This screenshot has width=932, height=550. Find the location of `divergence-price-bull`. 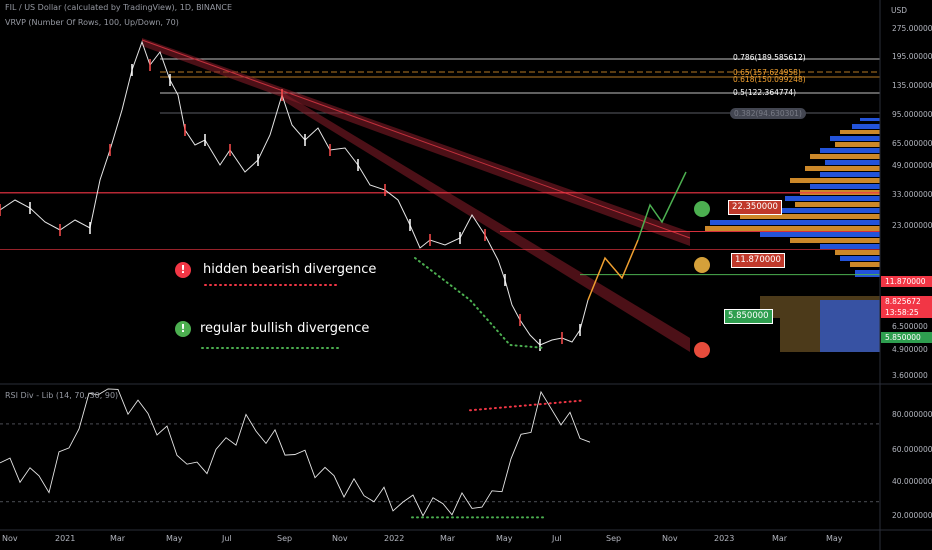

divergence-price-bull is located at coordinates (480, 303).